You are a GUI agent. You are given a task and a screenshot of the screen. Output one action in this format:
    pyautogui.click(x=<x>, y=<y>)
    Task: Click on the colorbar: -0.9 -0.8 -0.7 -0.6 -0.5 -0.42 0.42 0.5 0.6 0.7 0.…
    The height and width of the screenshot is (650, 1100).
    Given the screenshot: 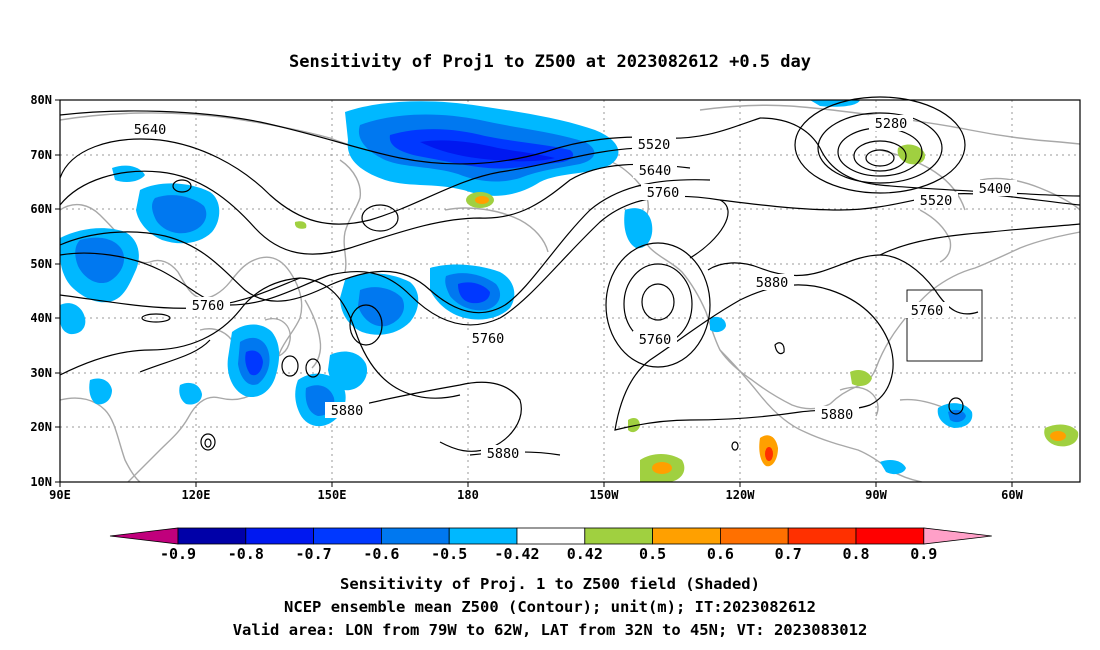 What is the action you would take?
    pyautogui.click(x=550, y=545)
    